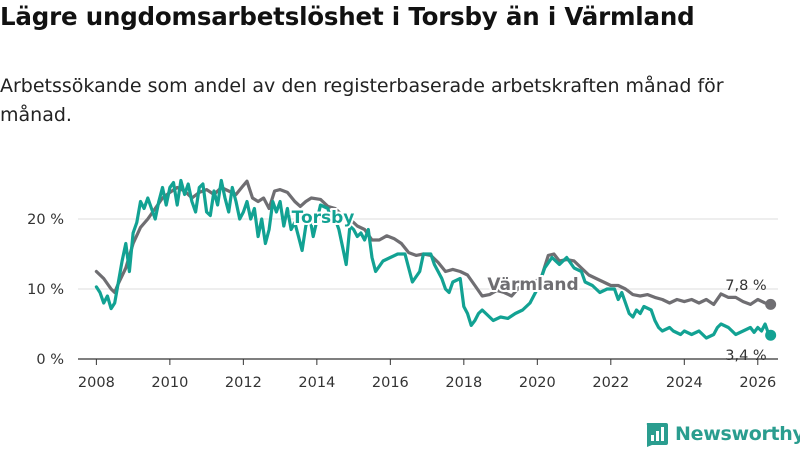  What do you see at coordinates (50, 360) in the screenshot?
I see `y-tick-label: 0 %` at bounding box center [50, 360].